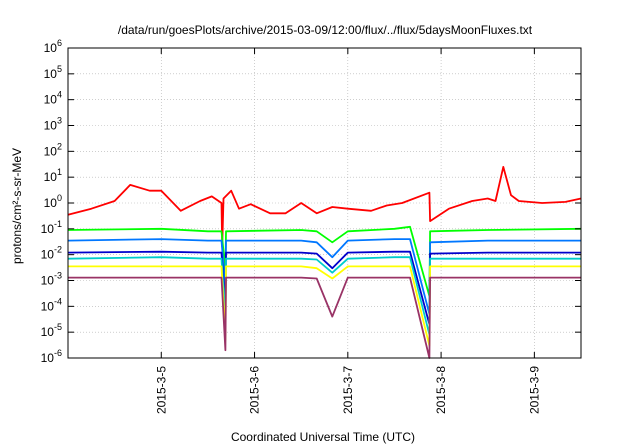  Describe the element at coordinates (441, 390) in the screenshot. I see `x-tick-label: 2015-3-8` at that location.